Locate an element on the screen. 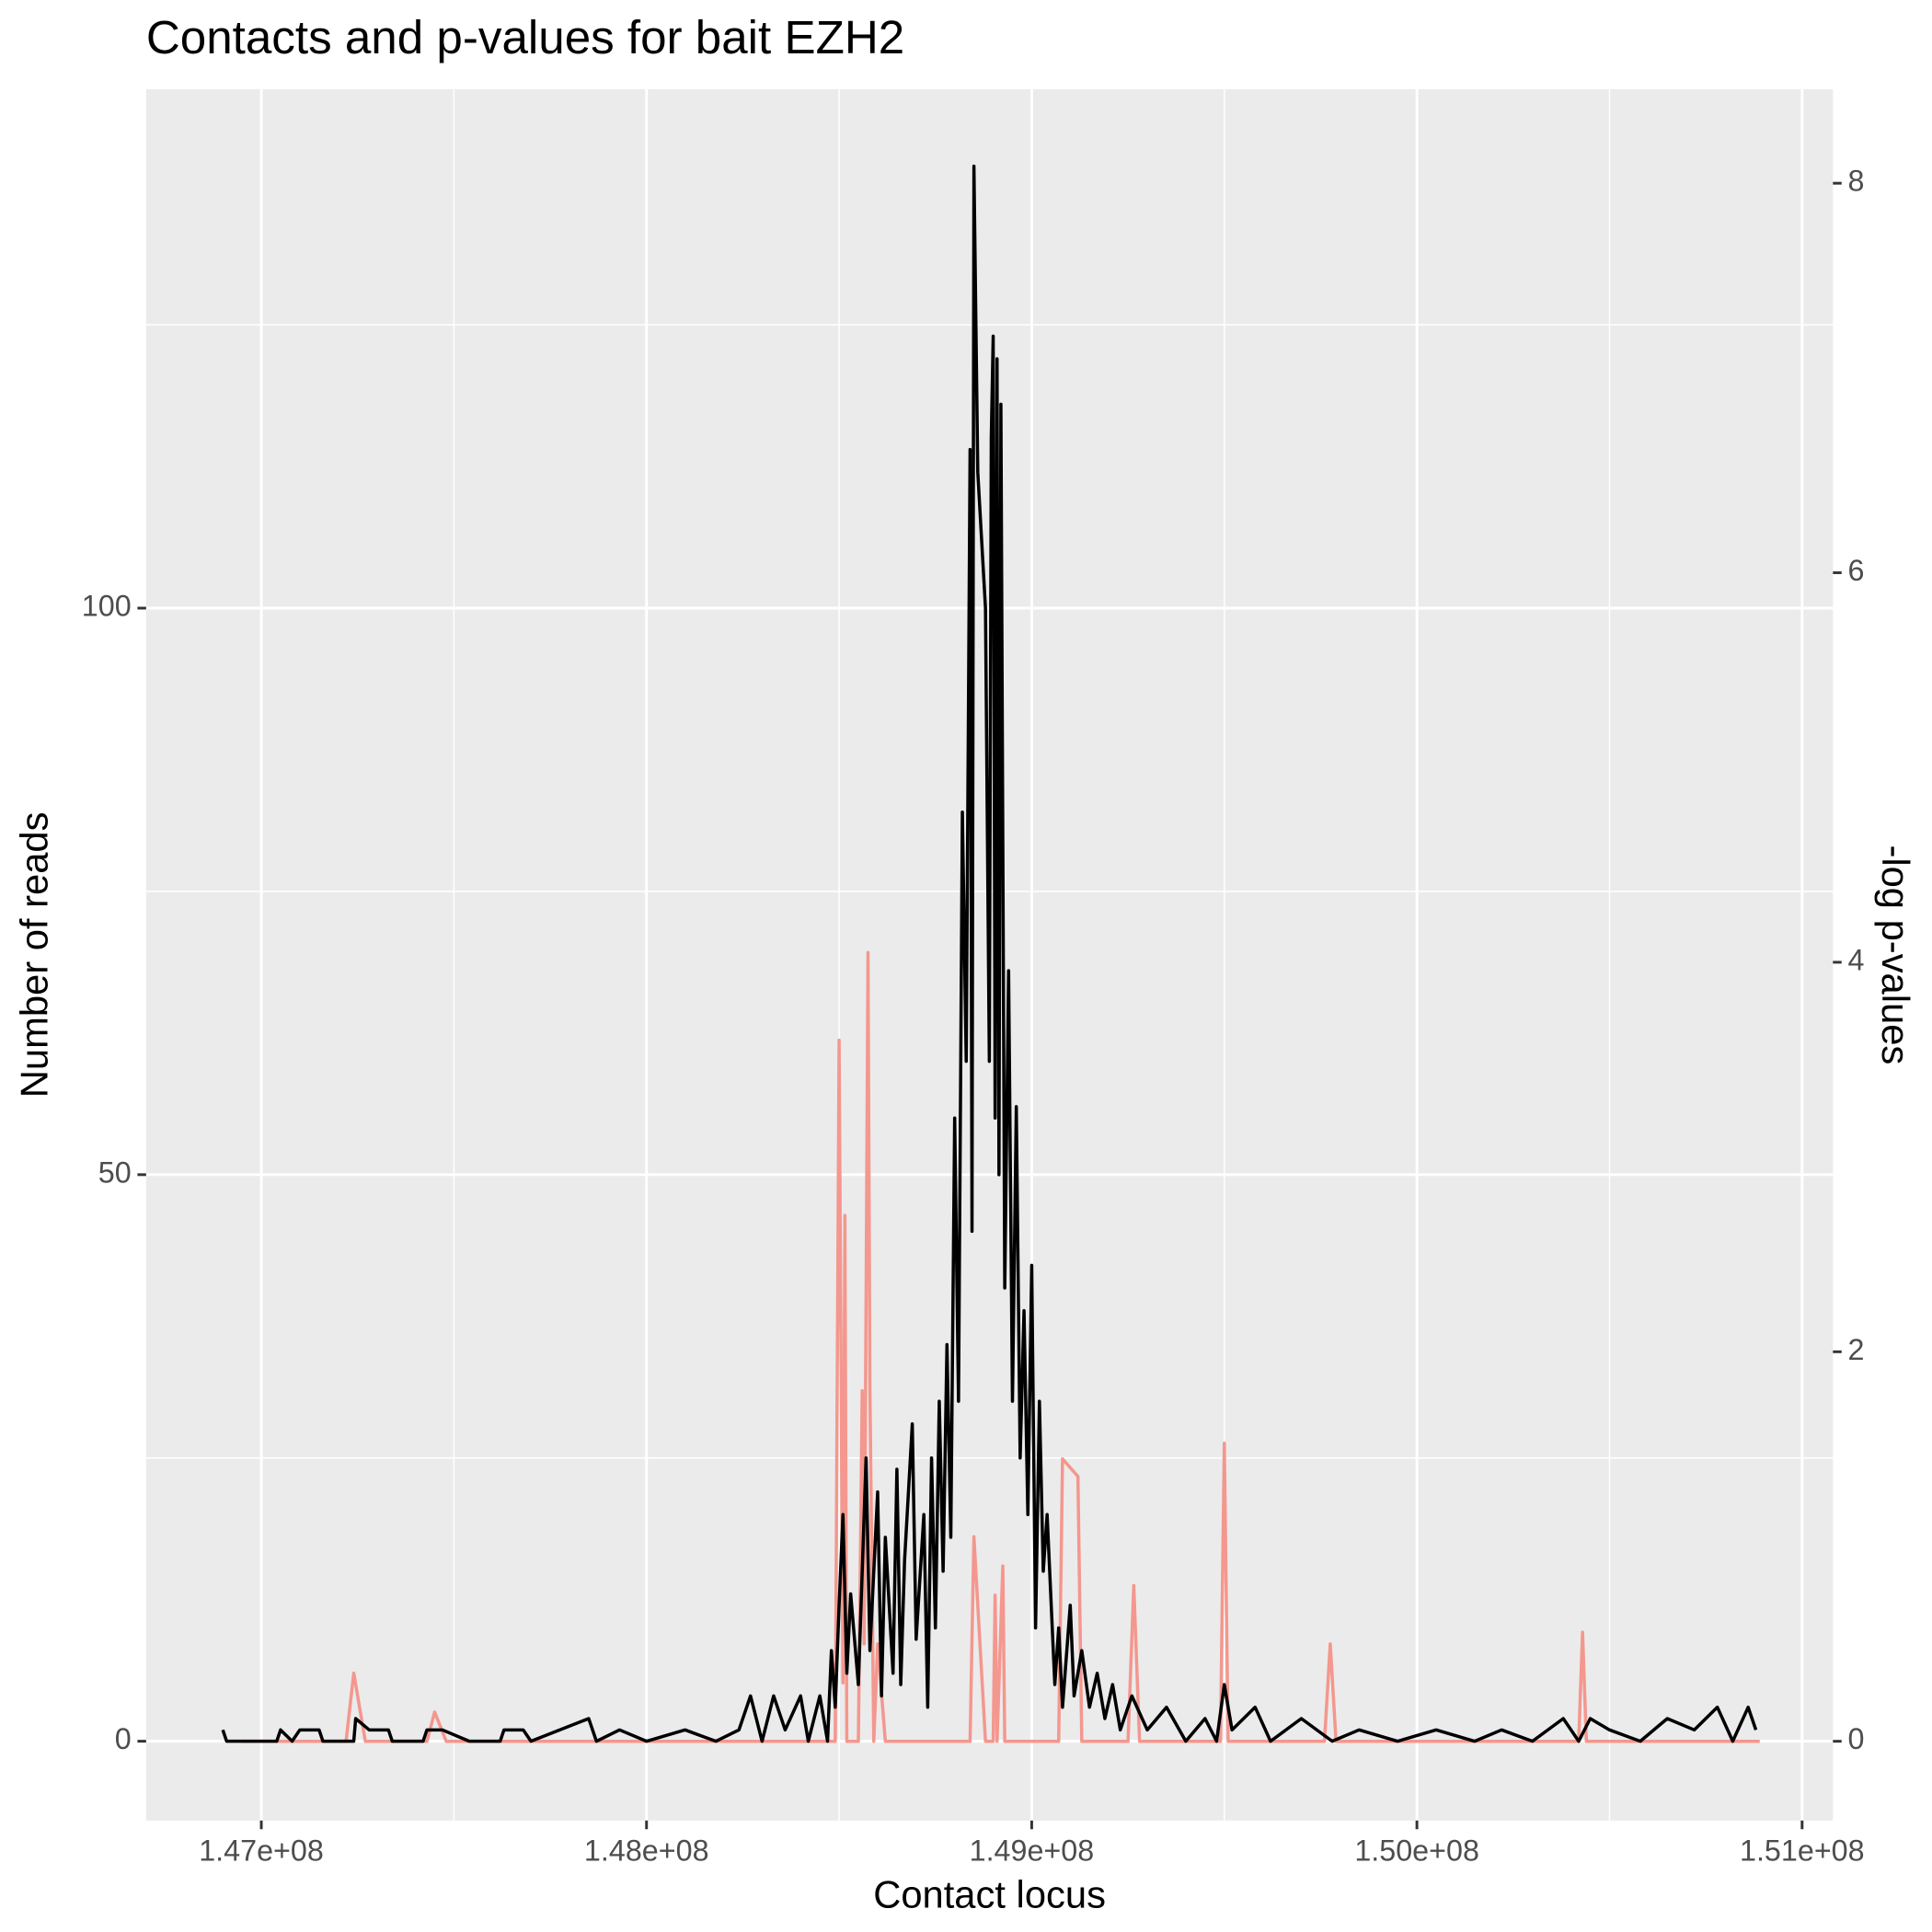 Image resolution: width=1932 pixels, height=1932 pixels. x-tick-label: 1.48e+08 is located at coordinates (646, 1850).